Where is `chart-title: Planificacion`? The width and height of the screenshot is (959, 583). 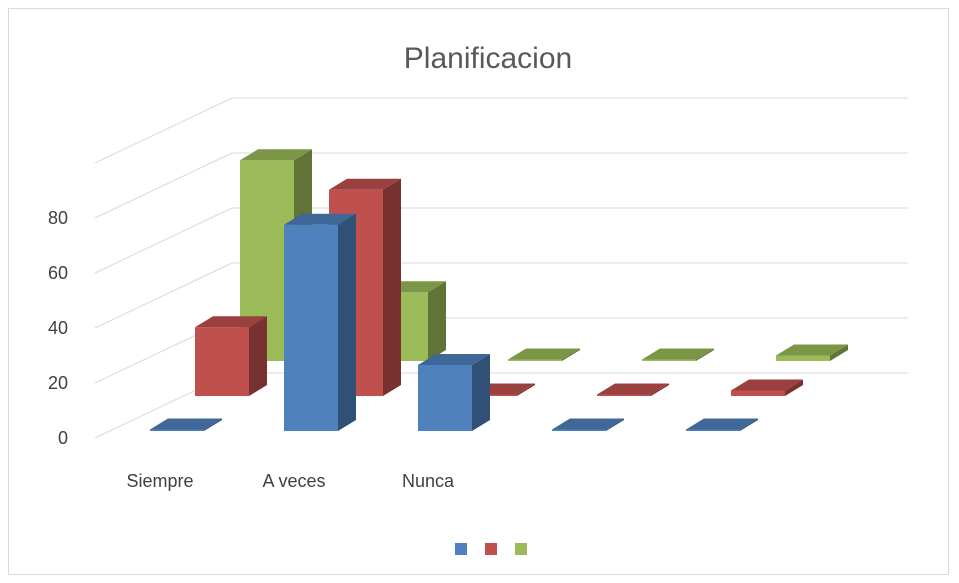
chart-title: Planificacion is located at coordinates (488, 58).